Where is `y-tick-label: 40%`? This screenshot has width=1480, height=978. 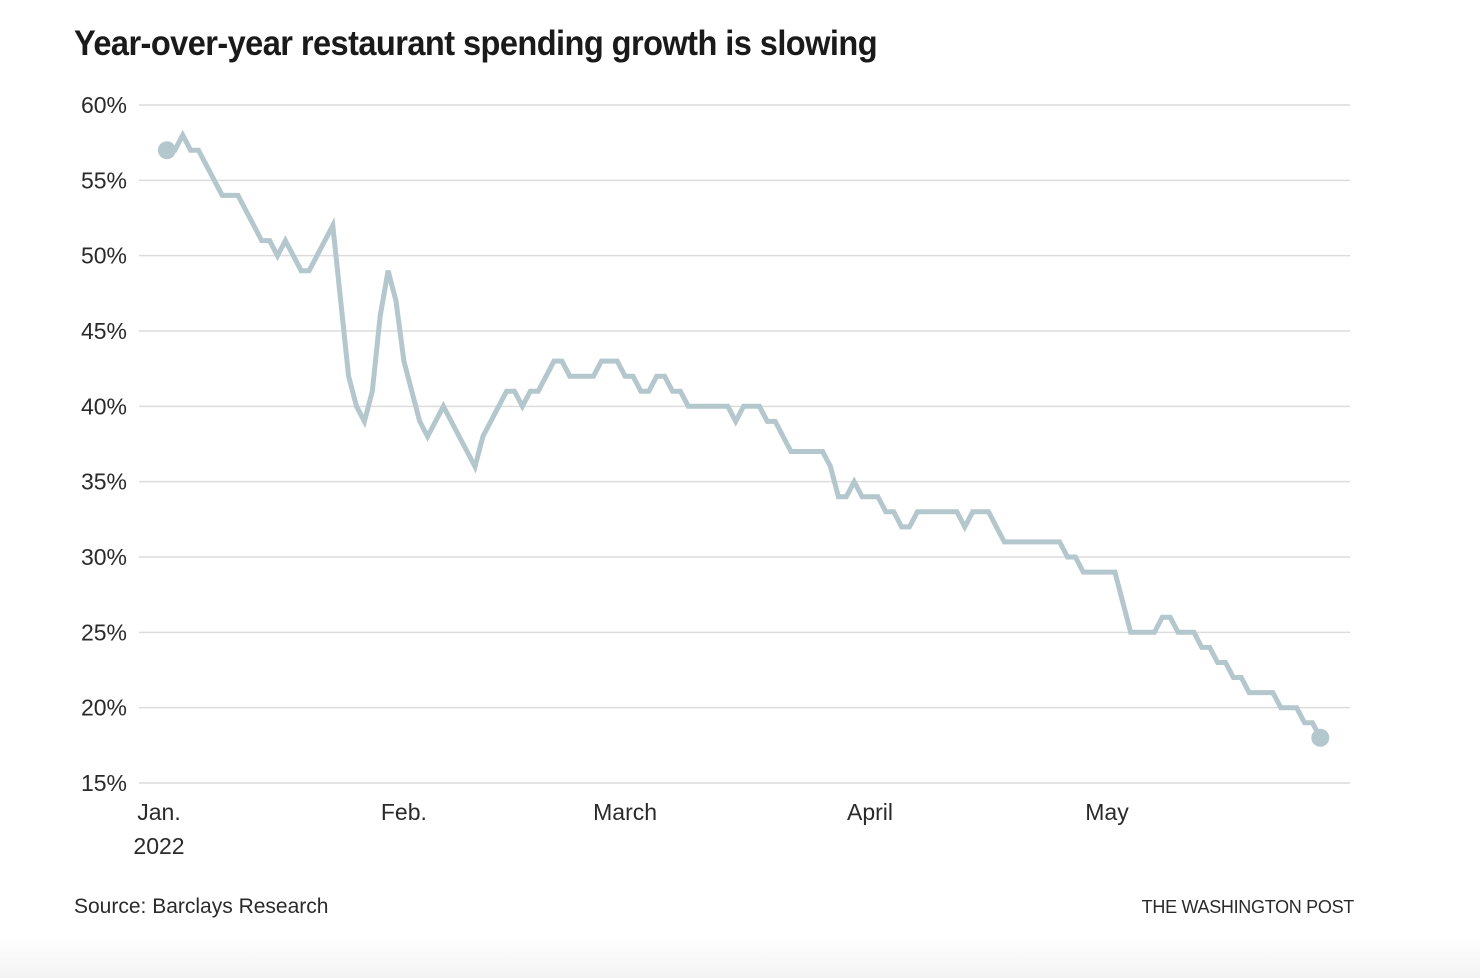
y-tick-label: 40% is located at coordinates (104, 406).